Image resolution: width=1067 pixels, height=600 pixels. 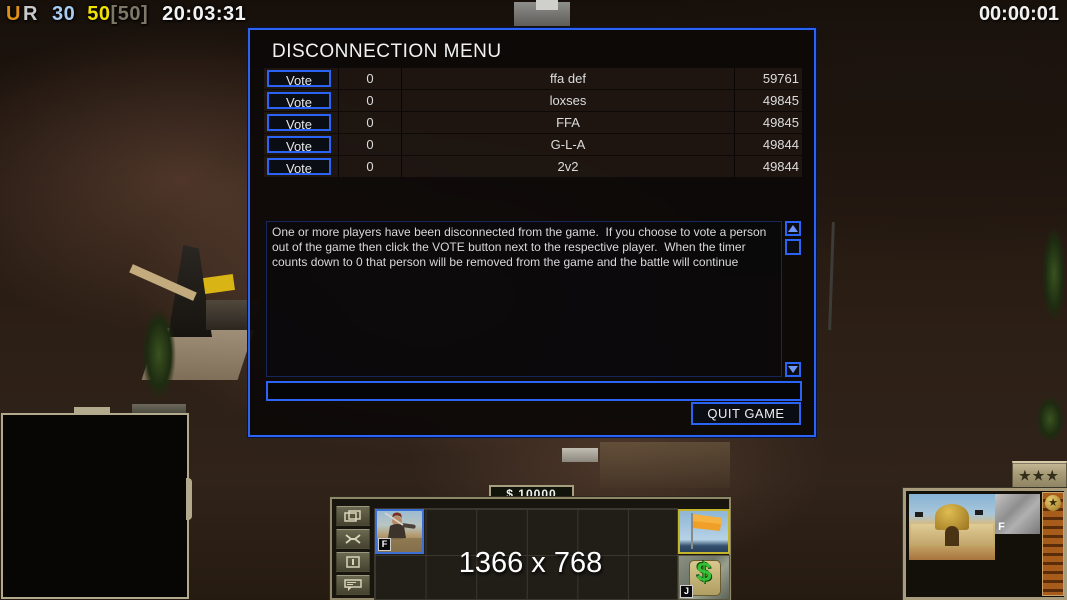 I want to click on unit-hotkey-label: F, so click(x=384, y=544).